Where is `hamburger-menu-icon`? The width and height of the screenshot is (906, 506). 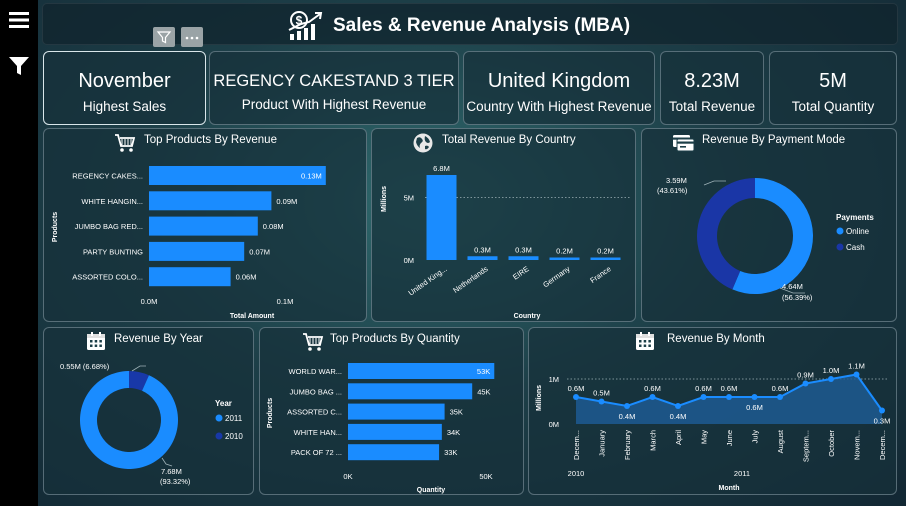
hamburger-menu-icon is located at coordinates (19, 20).